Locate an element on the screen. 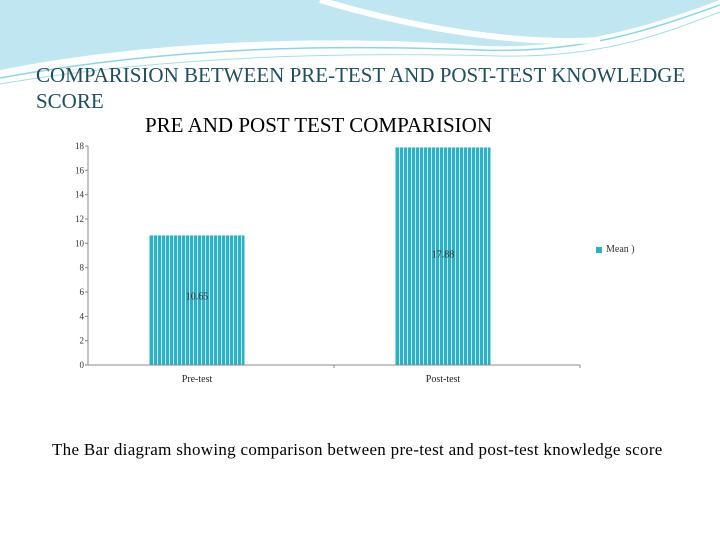  y-tick-label: 0 is located at coordinates (82, 365).